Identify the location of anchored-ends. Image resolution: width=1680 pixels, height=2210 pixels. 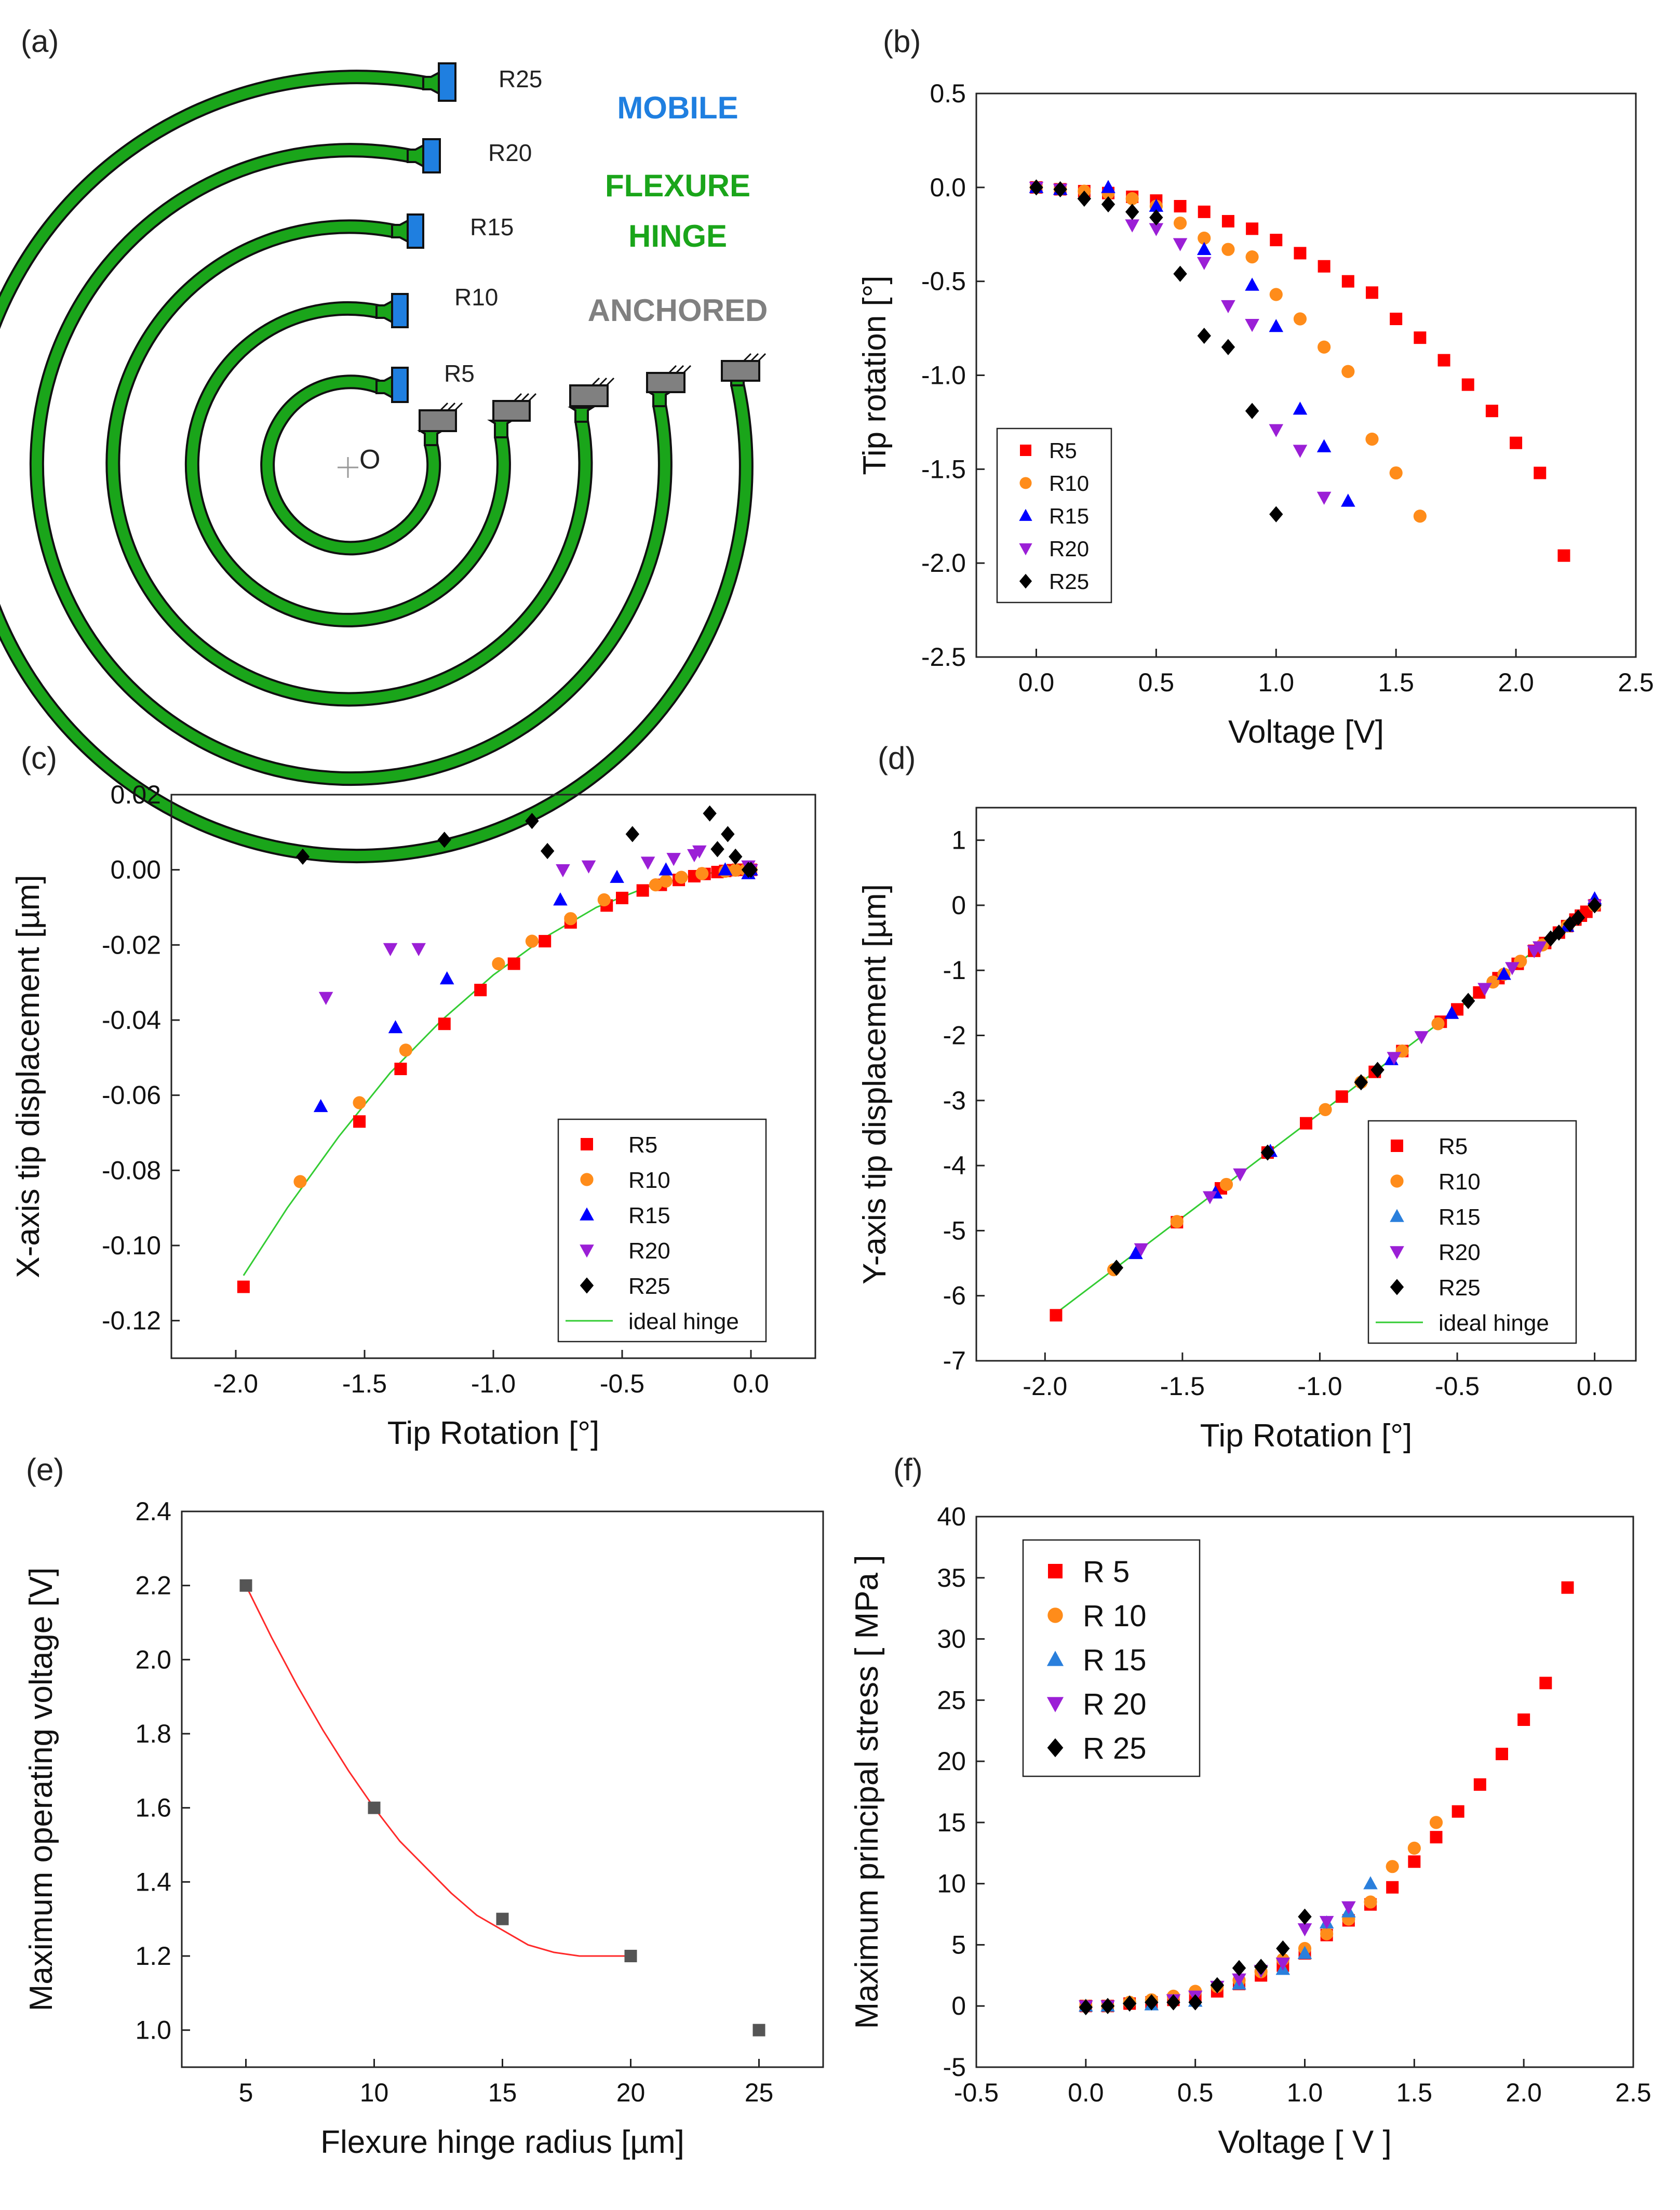
(588, 403).